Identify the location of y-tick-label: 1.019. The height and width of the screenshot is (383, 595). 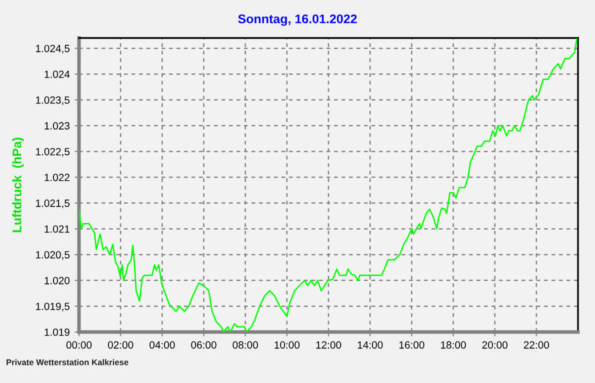
(57, 332).